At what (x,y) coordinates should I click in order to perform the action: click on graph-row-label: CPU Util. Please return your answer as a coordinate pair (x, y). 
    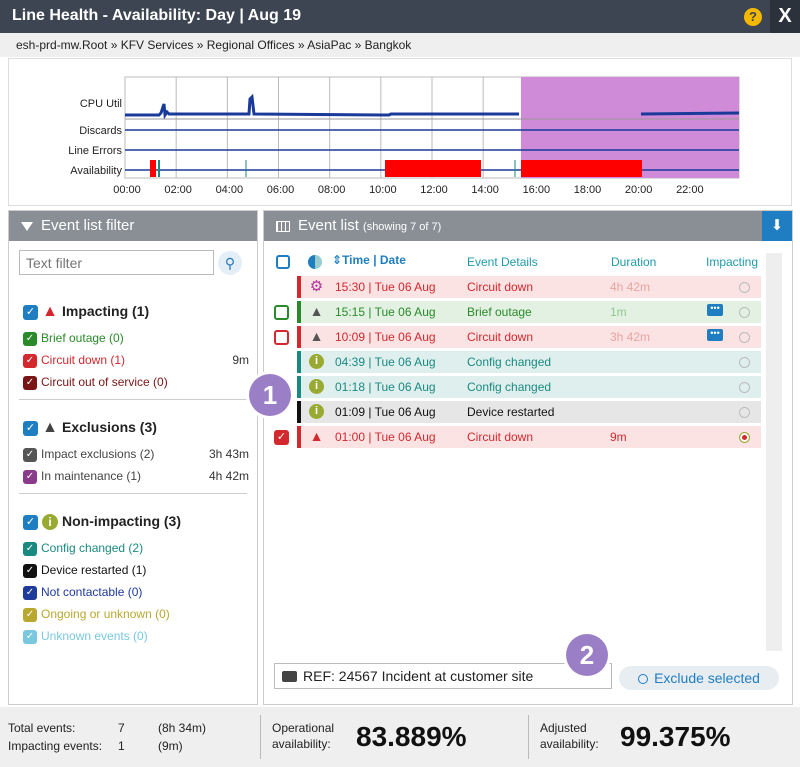
    Looking at the image, I should click on (101, 104).